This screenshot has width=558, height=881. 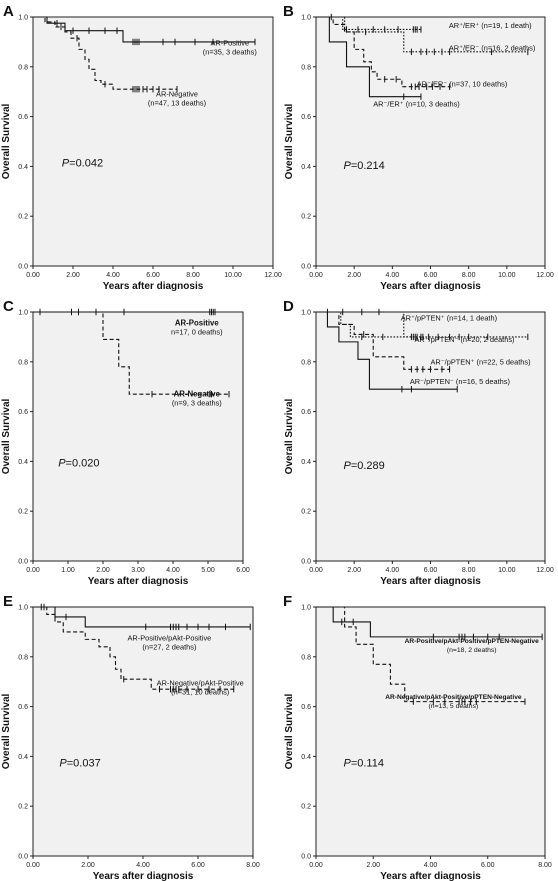 I want to click on series-annotation: AR⁻/pPTEN⁺ (n=22, 5 deaths), so click(x=481, y=361).